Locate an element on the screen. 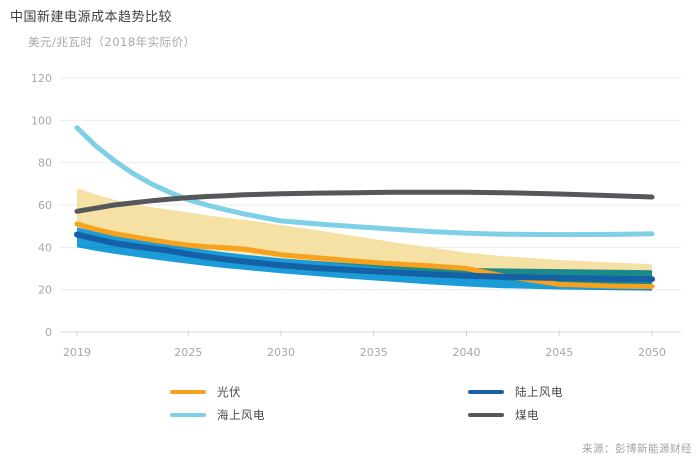 This screenshot has height=466, width=700. coal-line is located at coordinates (364, 201).